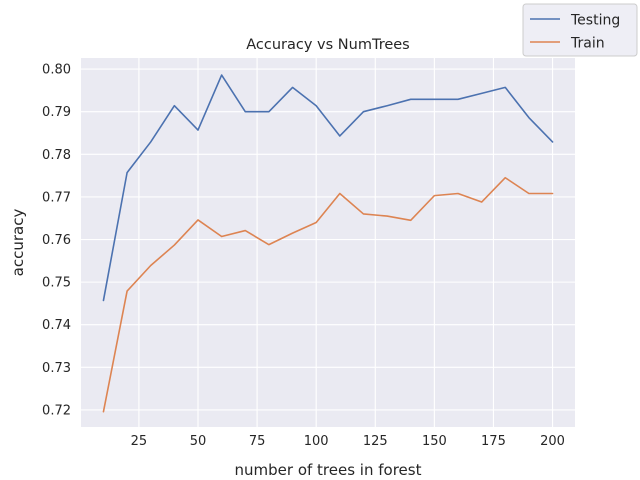  What do you see at coordinates (56, 70) in the screenshot?
I see `y-tick-label: 0.80` at bounding box center [56, 70].